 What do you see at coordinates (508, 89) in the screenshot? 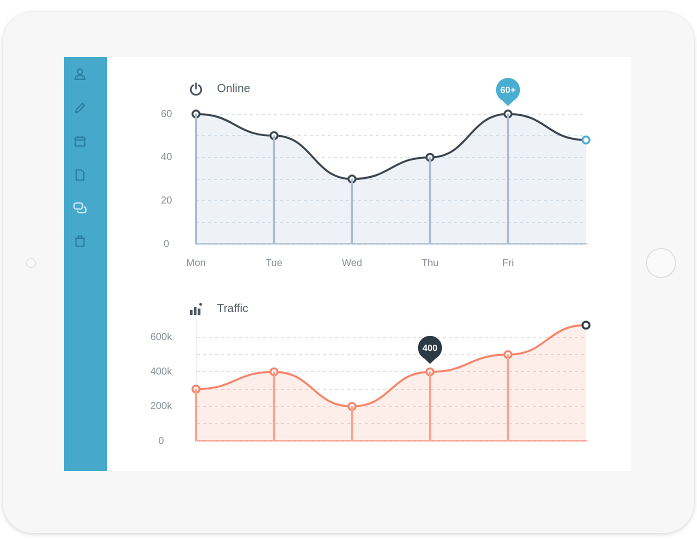
I see `data-label: 60+` at bounding box center [508, 89].